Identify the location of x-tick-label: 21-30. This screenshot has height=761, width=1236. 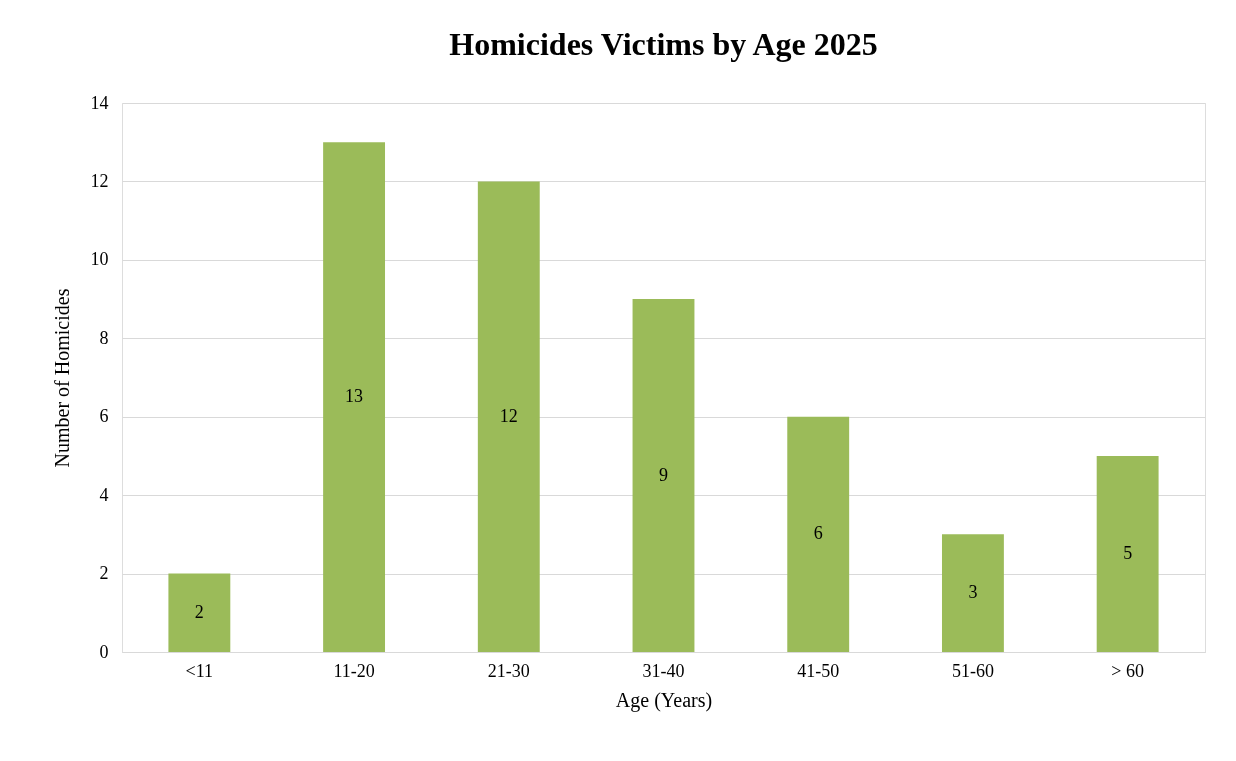
(508, 670).